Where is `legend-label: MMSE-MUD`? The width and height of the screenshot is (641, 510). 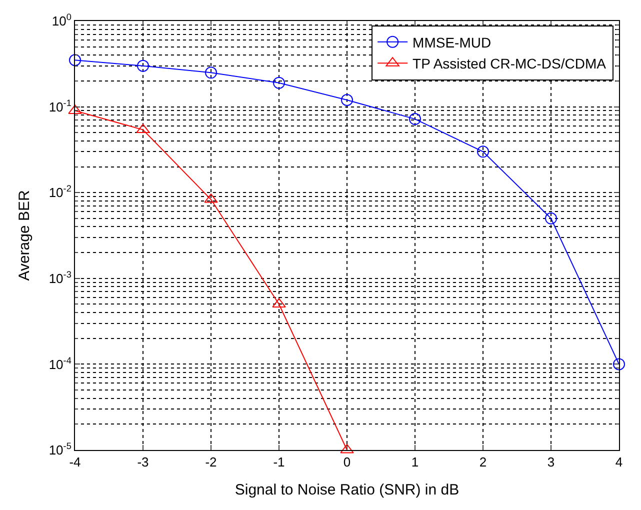 legend-label: MMSE-MUD is located at coordinates (452, 42).